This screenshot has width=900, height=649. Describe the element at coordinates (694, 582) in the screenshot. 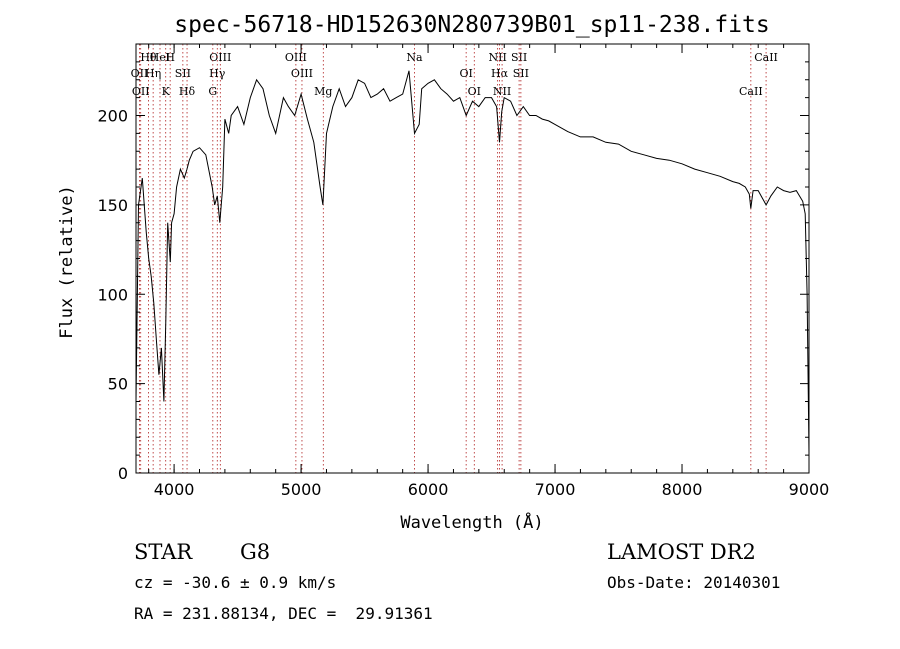

I see `observation-date: Obs-Date: 20140301` at that location.